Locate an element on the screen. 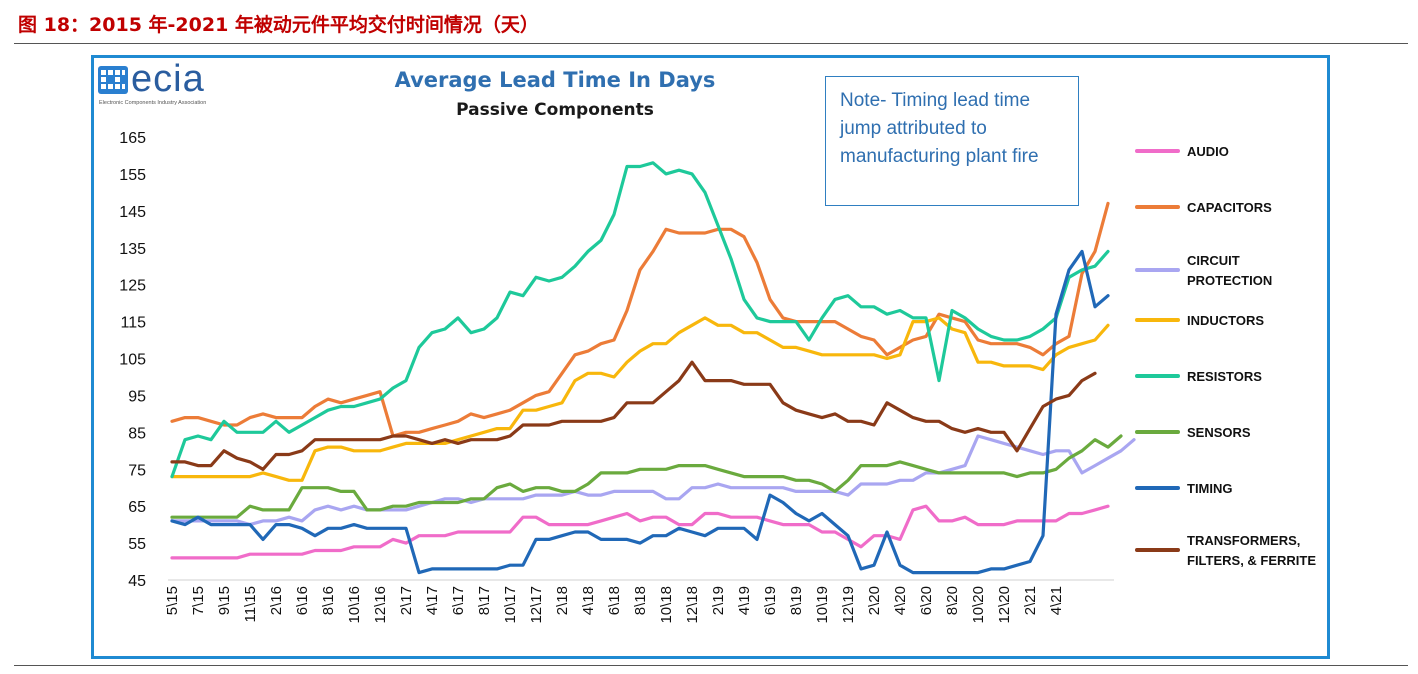 The height and width of the screenshot is (674, 1418). x-tick-label: 2\18 is located at coordinates (562, 600).